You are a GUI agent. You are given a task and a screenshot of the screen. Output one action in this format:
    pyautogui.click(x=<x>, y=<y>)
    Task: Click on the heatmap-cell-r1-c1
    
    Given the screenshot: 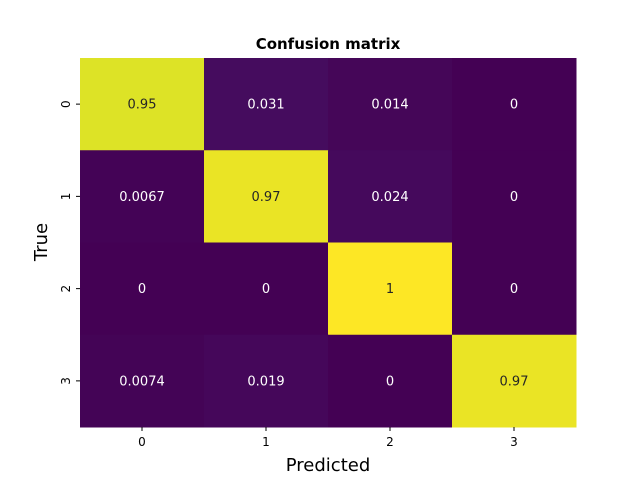 What is the action you would take?
    pyautogui.click(x=266, y=196)
    